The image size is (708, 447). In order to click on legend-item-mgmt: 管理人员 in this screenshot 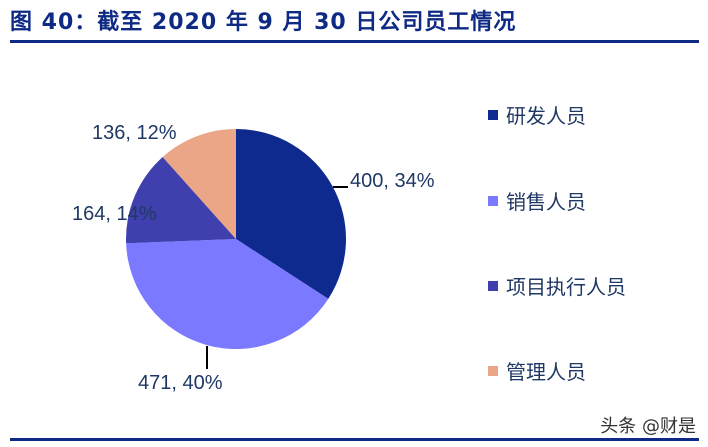, I will do `click(537, 370)`.